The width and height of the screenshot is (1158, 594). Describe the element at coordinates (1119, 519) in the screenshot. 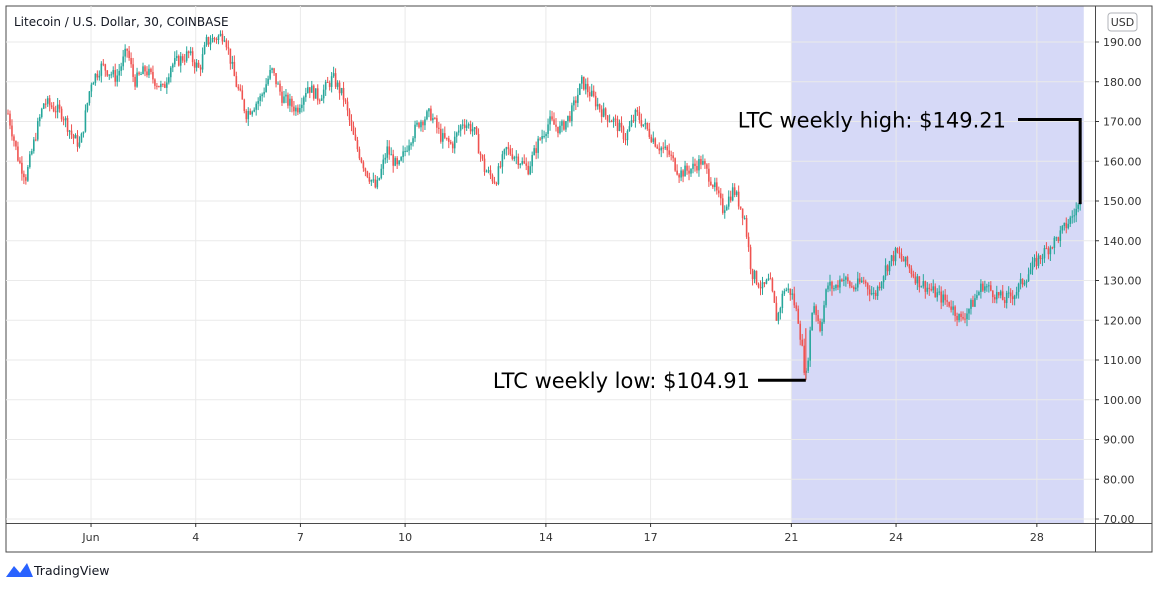

I see `y-tick-label: 70.00` at that location.